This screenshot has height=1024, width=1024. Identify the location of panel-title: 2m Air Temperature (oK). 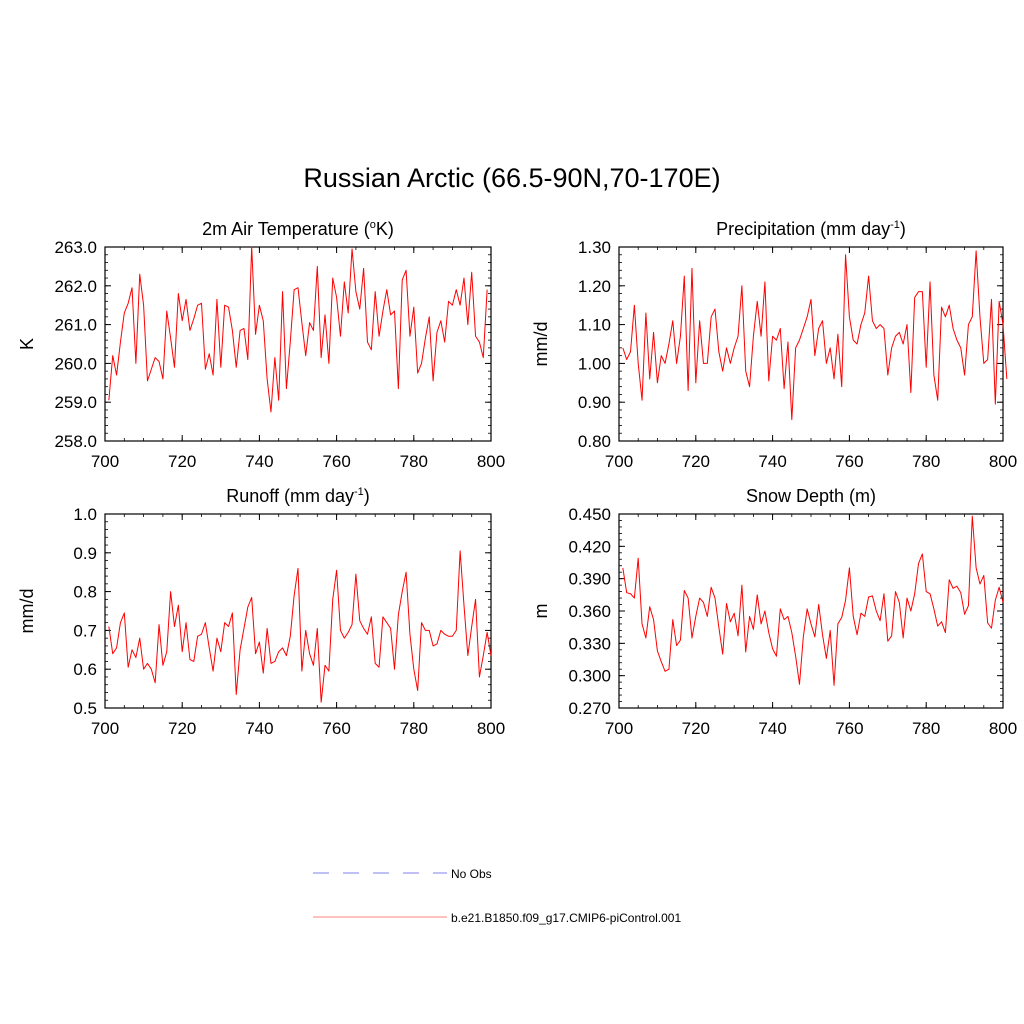
(298, 229).